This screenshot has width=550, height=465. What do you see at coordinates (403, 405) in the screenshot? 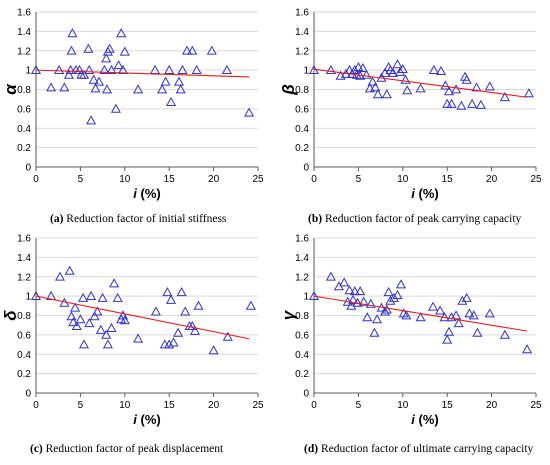
I see `x-tick-label: 10` at bounding box center [403, 405].